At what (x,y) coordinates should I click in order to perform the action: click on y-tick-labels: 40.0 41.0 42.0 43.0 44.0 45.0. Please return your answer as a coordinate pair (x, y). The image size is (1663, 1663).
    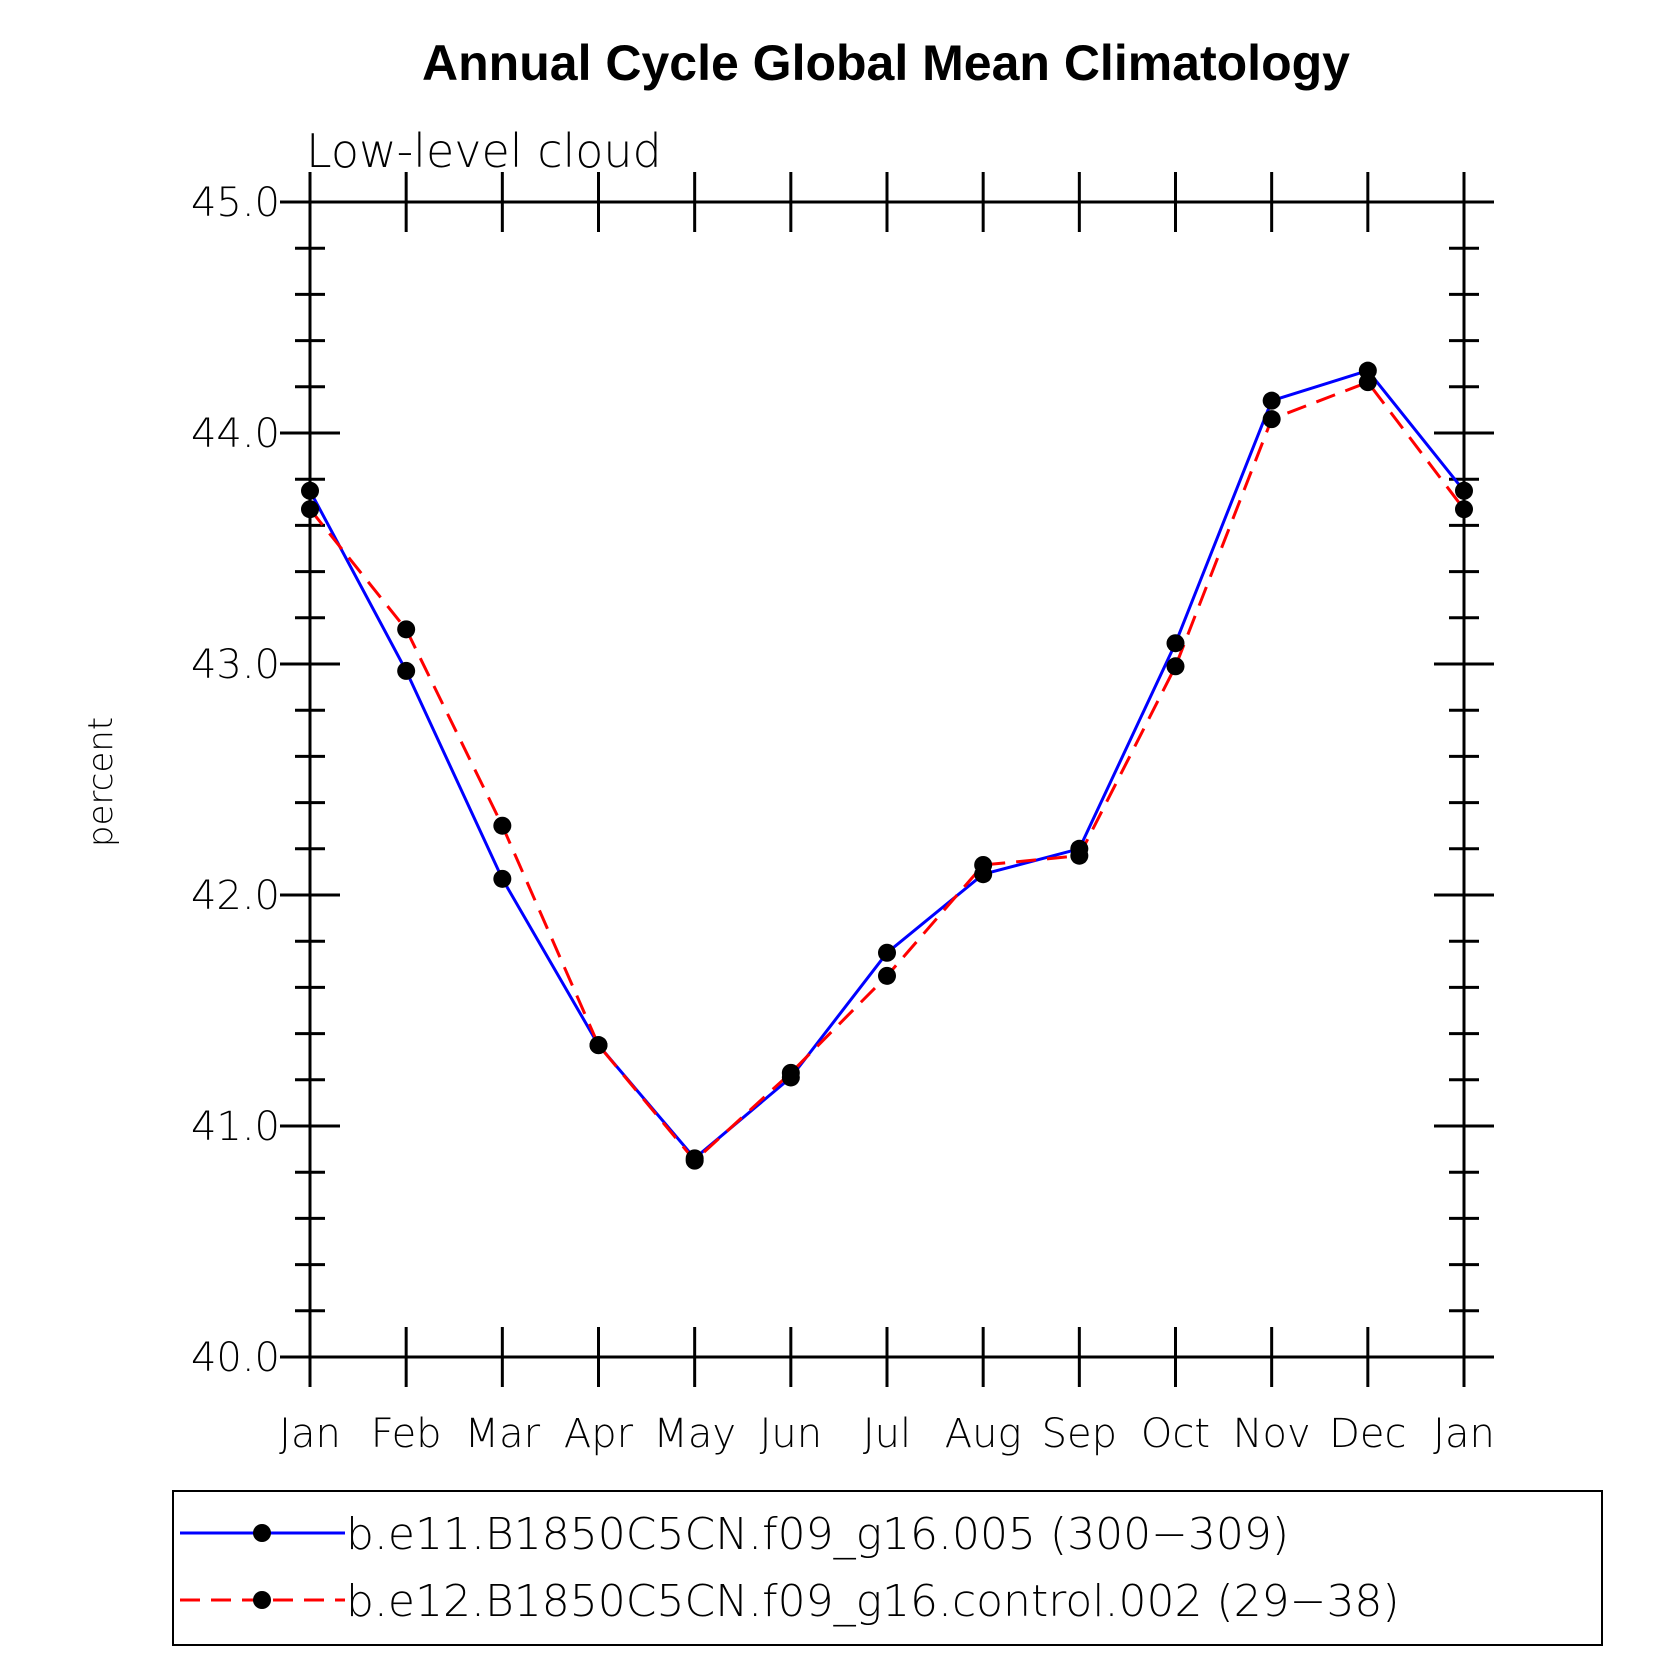
    Looking at the image, I should click on (235, 780).